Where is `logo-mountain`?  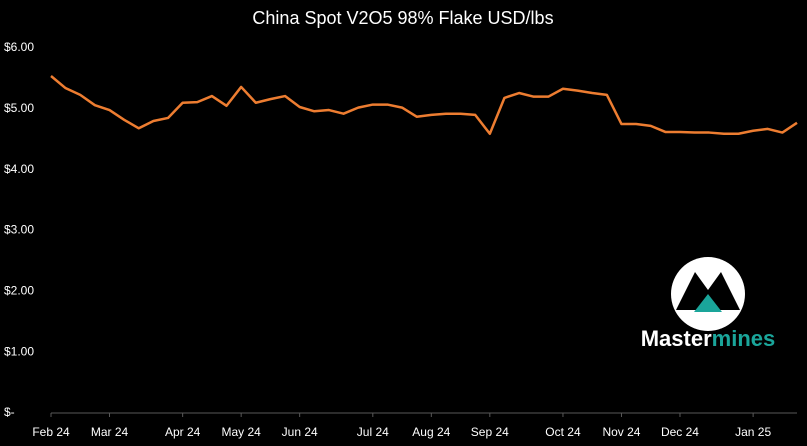 logo-mountain is located at coordinates (708, 291).